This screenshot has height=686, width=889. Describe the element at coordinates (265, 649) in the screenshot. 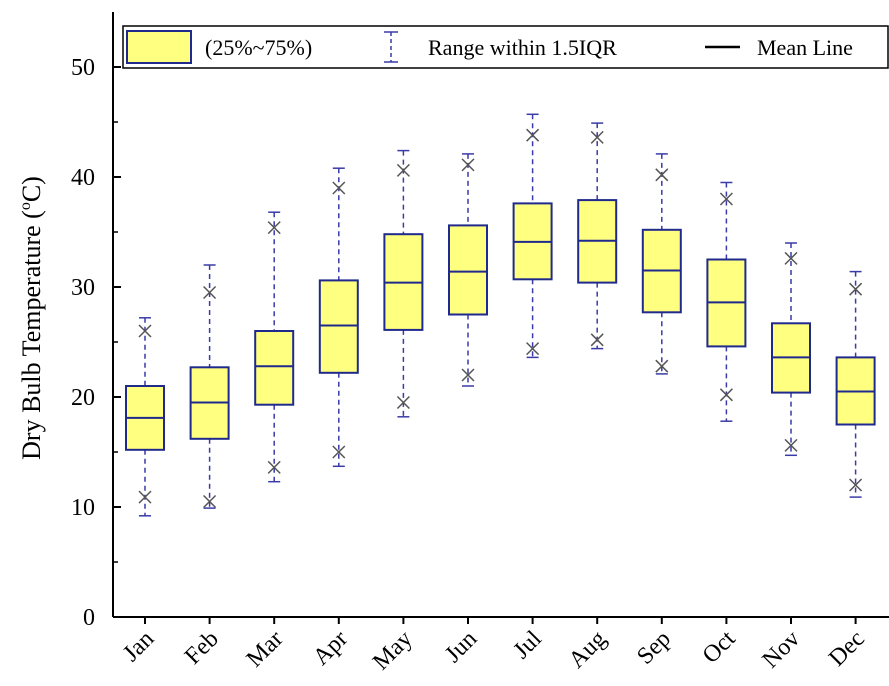

I see `x-tick-label-mar: Mar` at that location.